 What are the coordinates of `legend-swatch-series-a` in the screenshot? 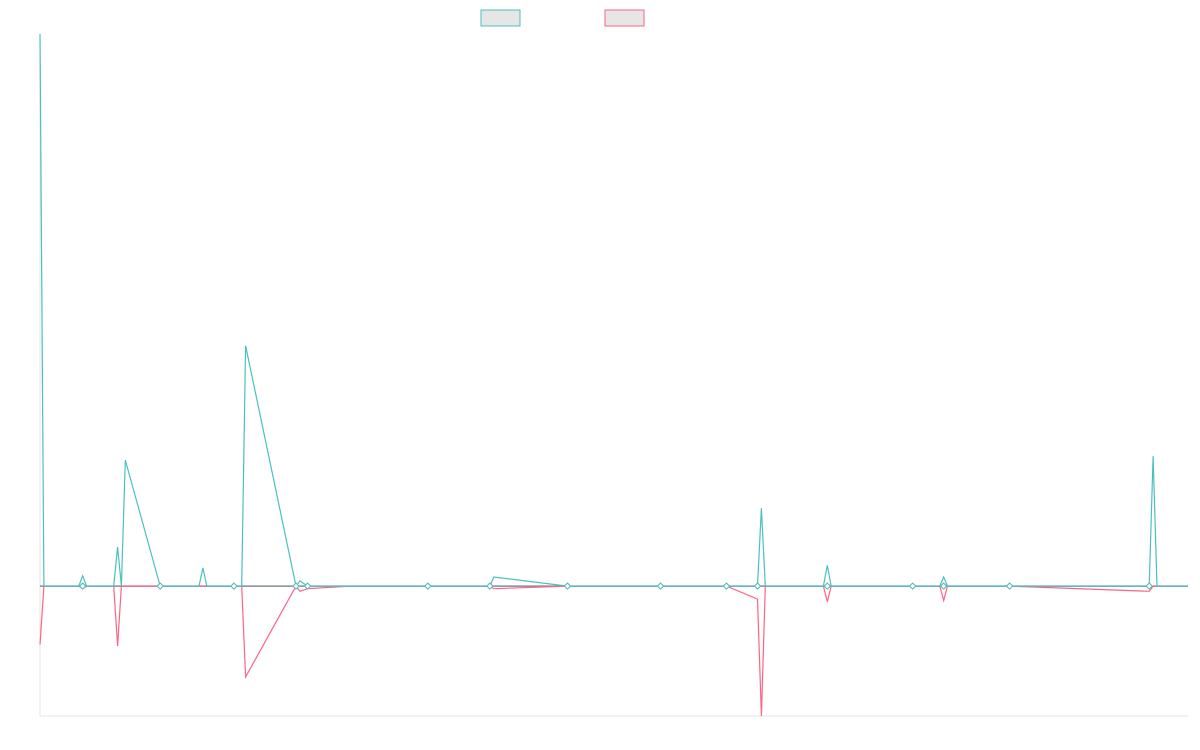 It's located at (500, 18).